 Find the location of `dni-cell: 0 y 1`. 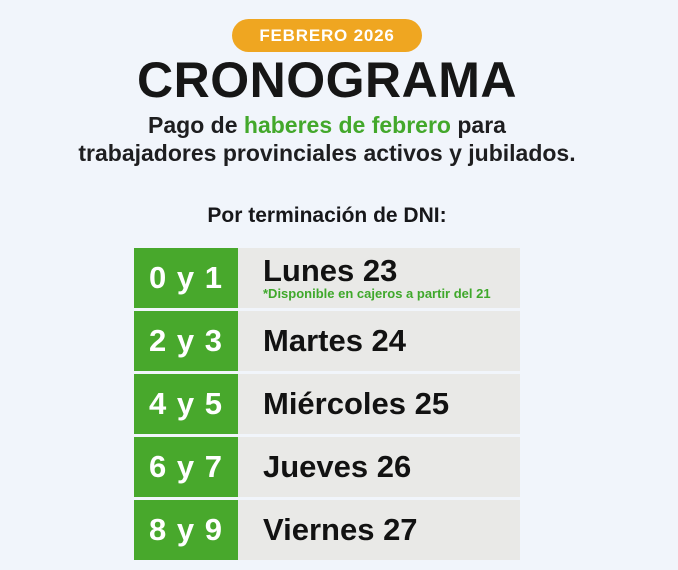

dni-cell: 0 y 1 is located at coordinates (186, 278).